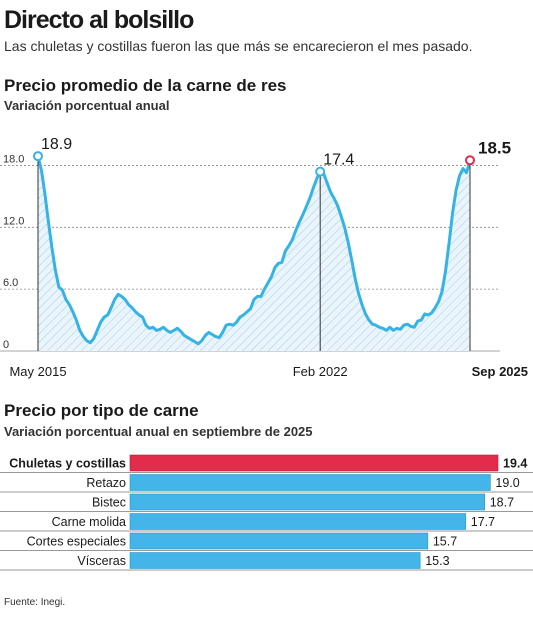  What do you see at coordinates (67, 464) in the screenshot?
I see `category-label: Chuletas y costillas` at bounding box center [67, 464].